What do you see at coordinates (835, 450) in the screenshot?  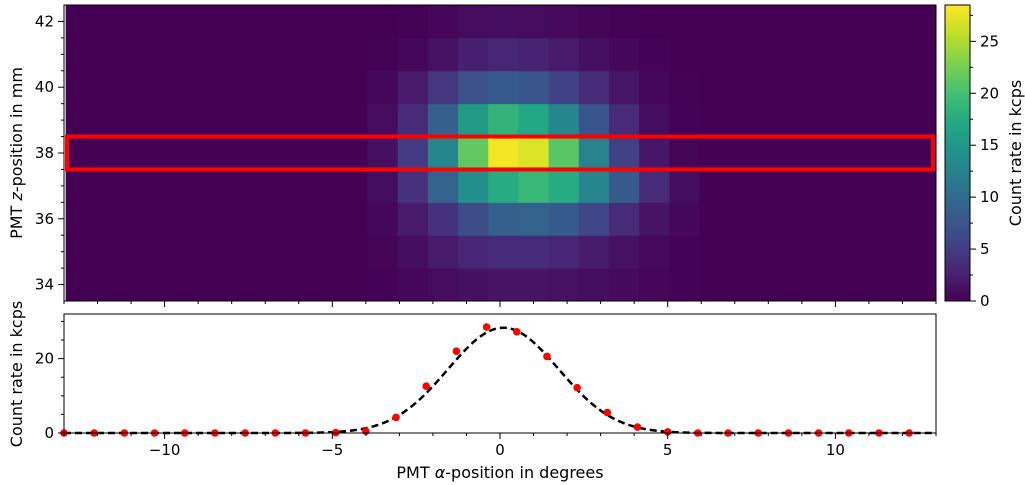 I see `profile-x-tick-label: 10` at bounding box center [835, 450].